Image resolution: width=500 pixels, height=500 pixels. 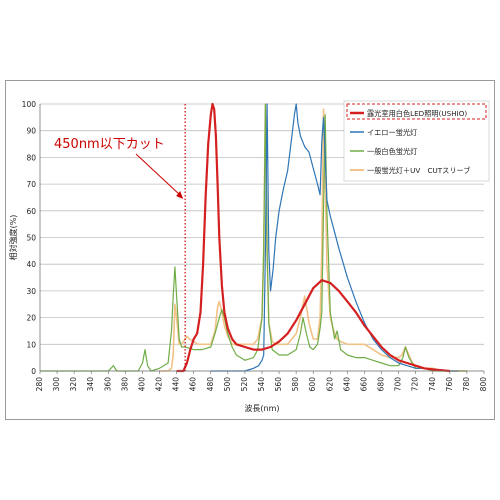 What do you see at coordinates (278, 384) in the screenshot?
I see `x-tick-label: 560` at bounding box center [278, 384].